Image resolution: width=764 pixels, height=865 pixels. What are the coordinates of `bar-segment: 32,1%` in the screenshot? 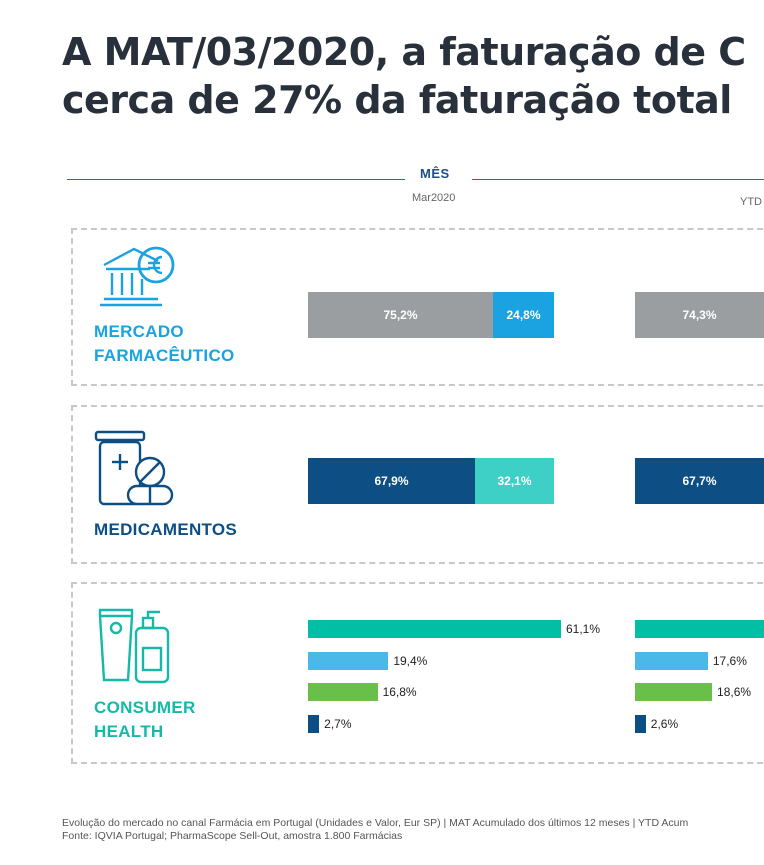 It's located at (514, 481).